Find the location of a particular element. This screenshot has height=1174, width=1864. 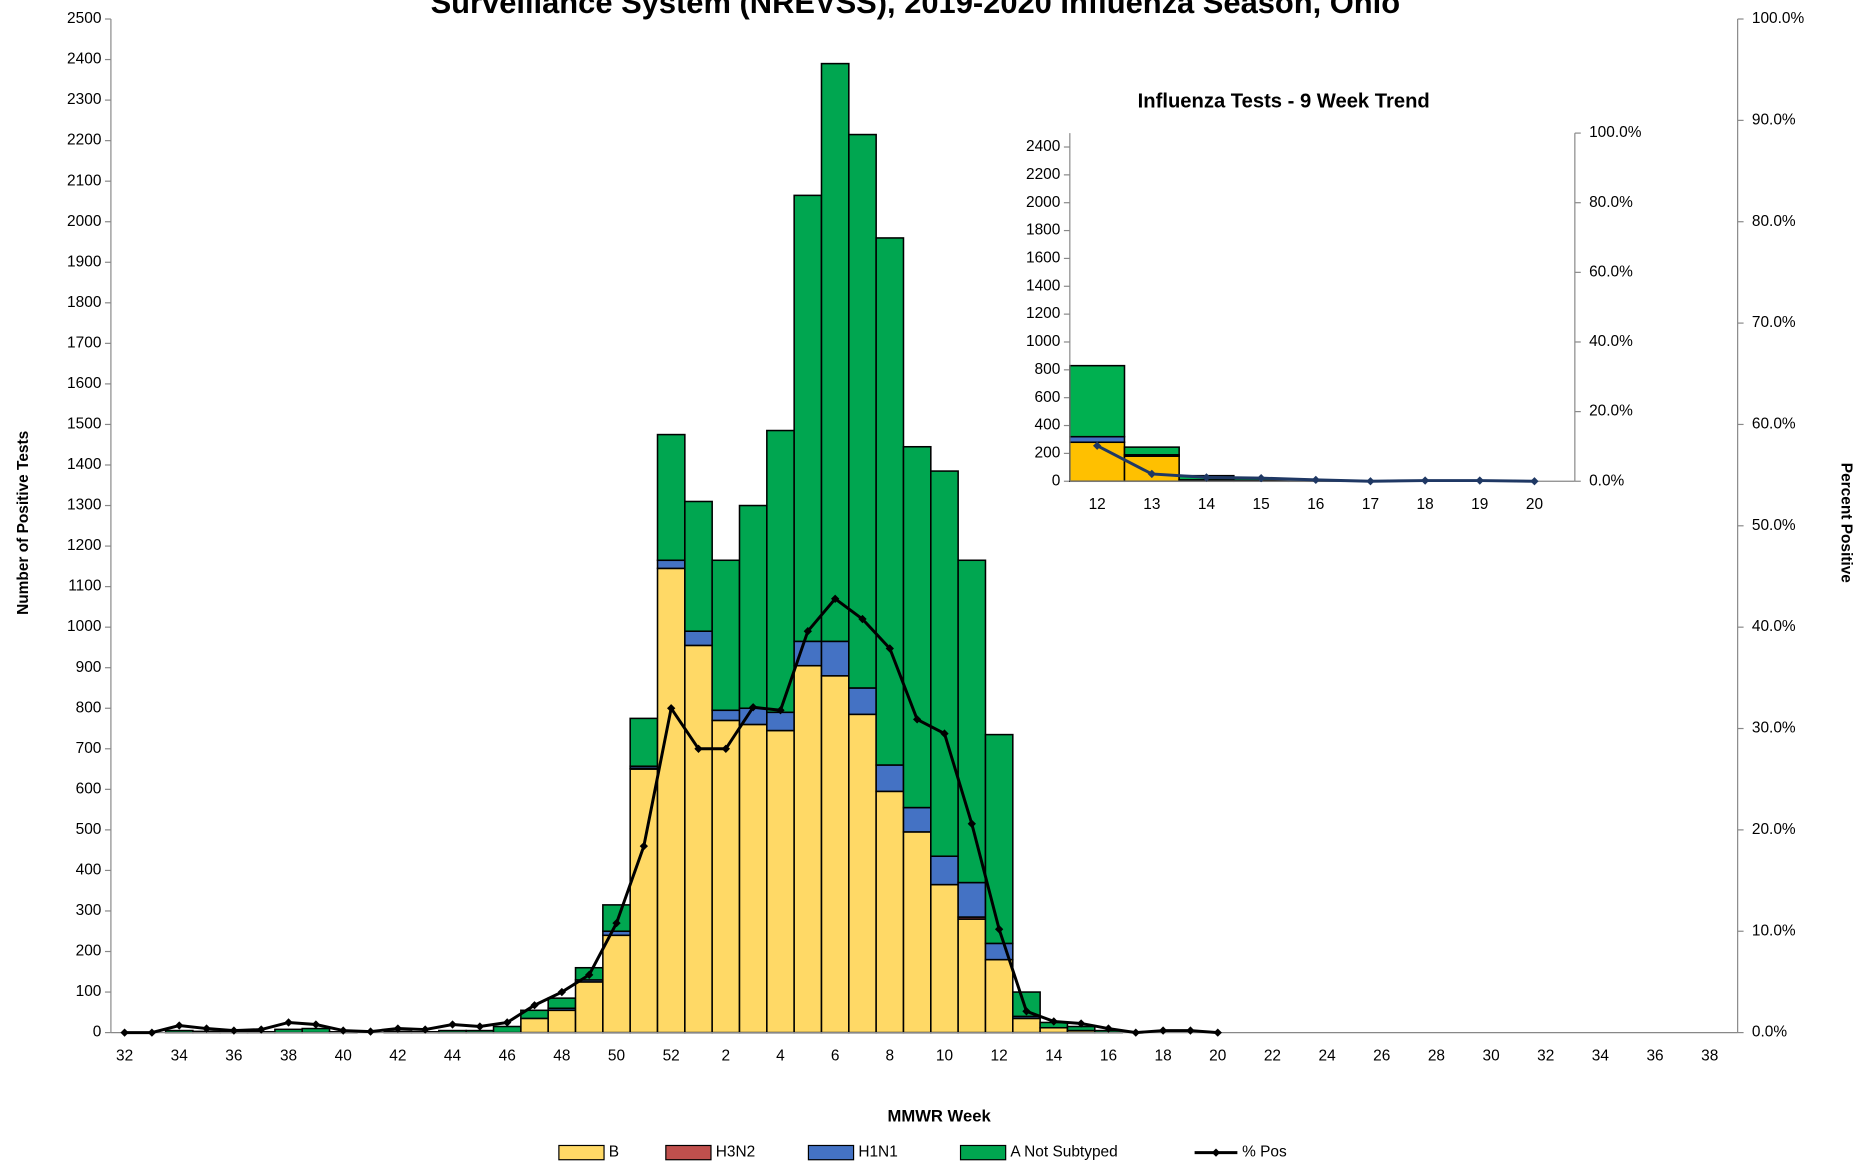

y-tick-label: 0 is located at coordinates (1056, 480).